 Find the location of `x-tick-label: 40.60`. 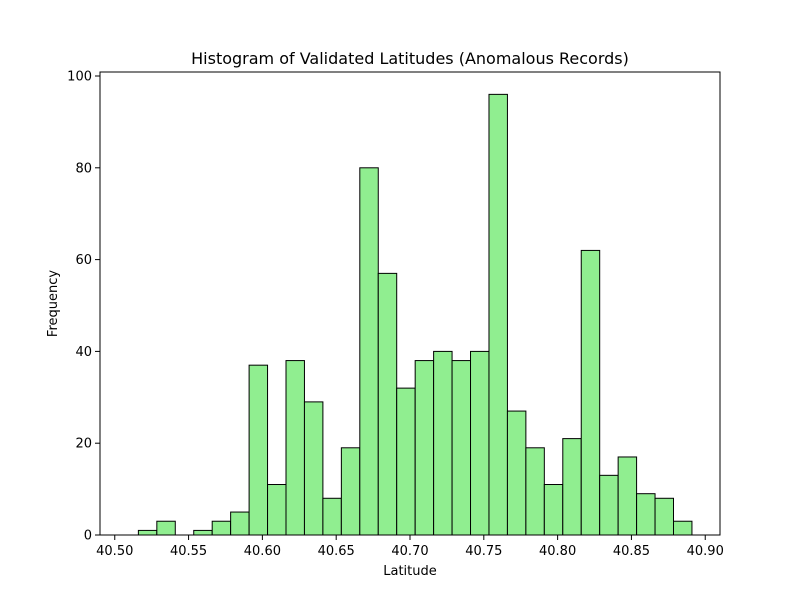

x-tick-label: 40.60 is located at coordinates (262, 551).